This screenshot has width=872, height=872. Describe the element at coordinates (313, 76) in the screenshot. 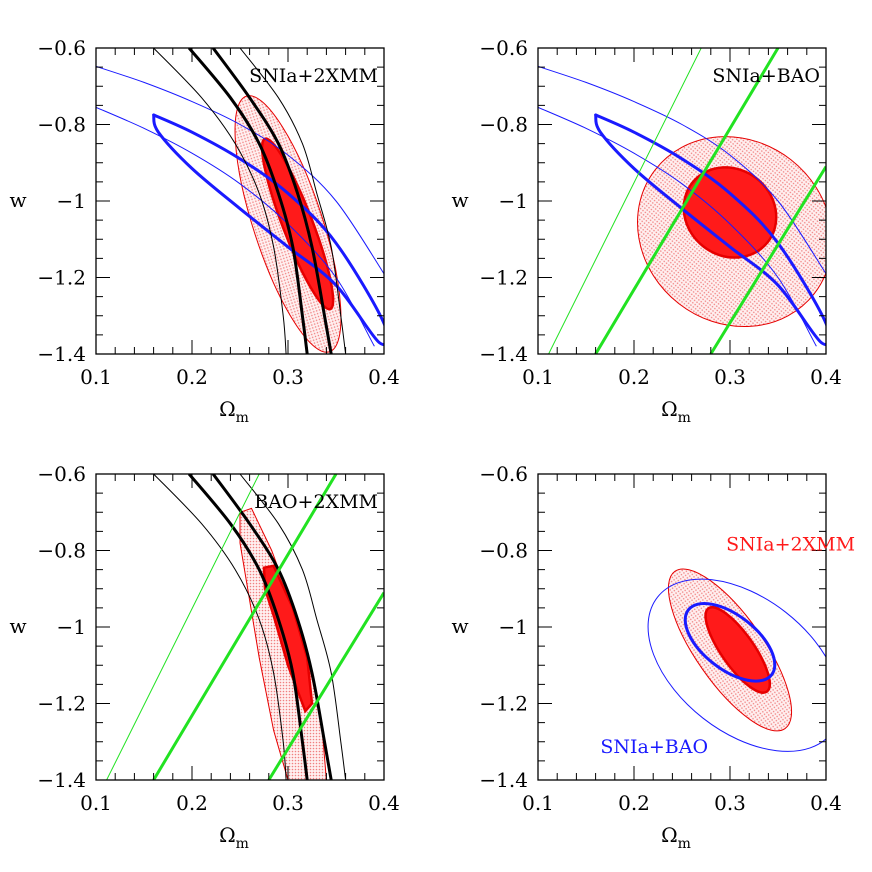

I see `panel-label: SNIa+2XMM` at that location.